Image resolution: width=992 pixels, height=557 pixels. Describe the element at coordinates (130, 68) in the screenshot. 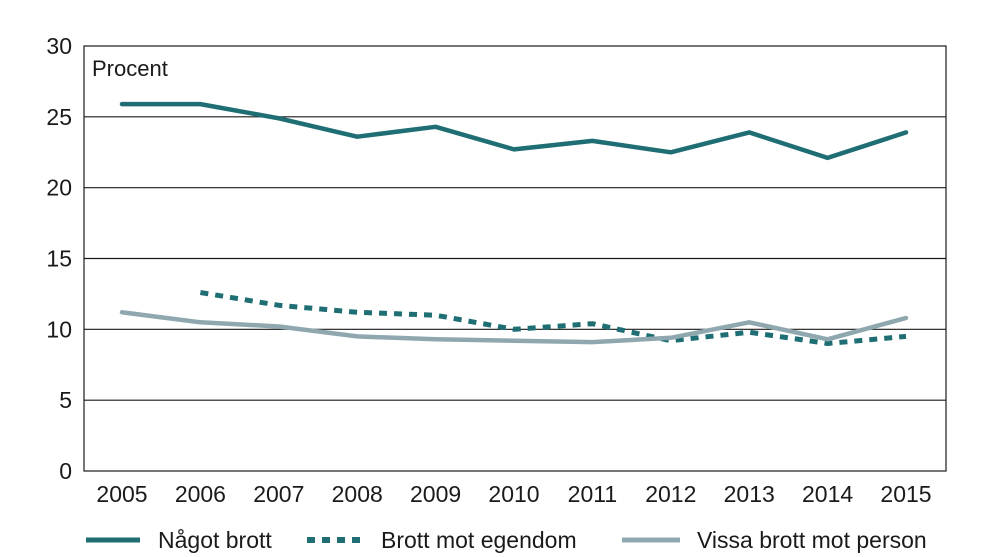

I see `y-unit-label: Procent` at that location.